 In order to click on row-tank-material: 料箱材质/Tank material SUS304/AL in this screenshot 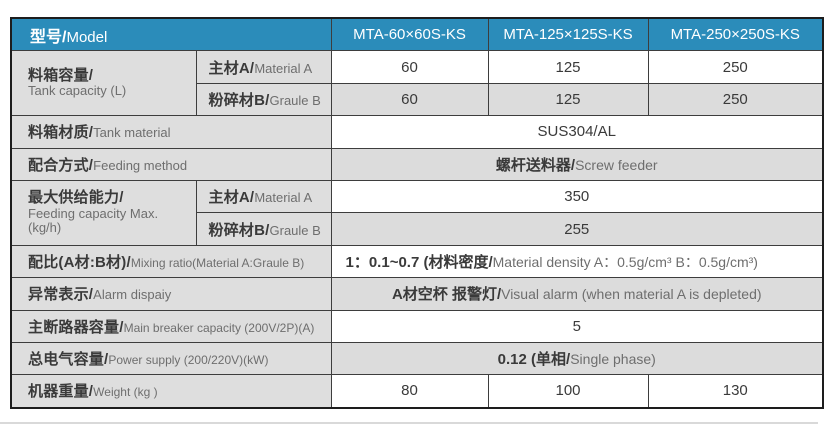, I will do `click(417, 132)`.